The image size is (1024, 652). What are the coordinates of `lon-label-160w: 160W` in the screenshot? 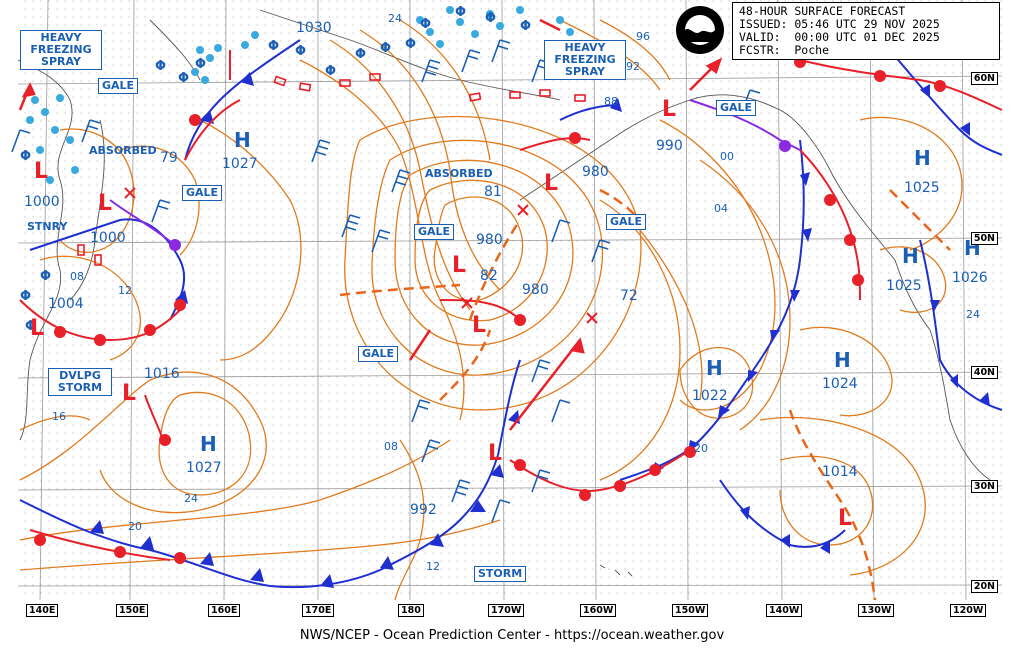 It's located at (598, 610).